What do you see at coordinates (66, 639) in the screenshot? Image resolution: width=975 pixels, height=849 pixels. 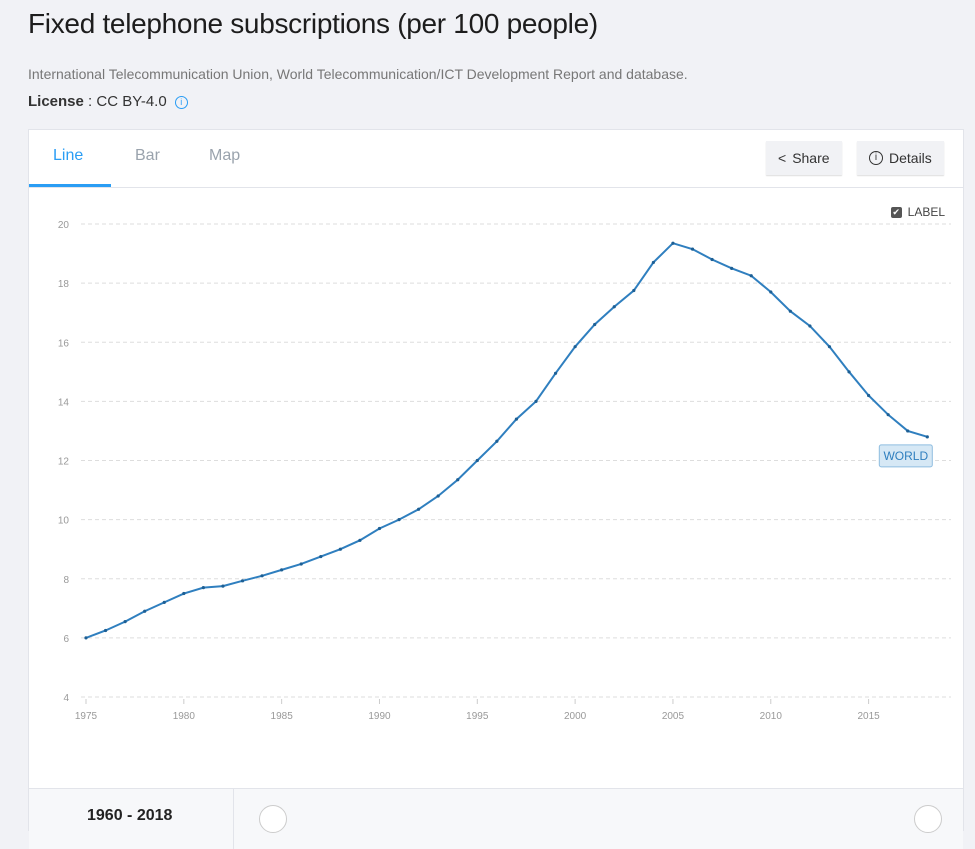 I see `y-tick-label: 6` at bounding box center [66, 639].